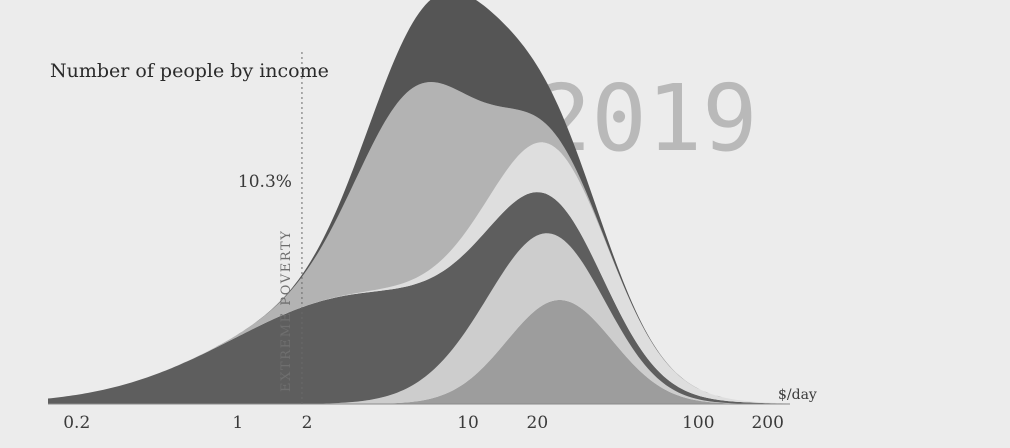  Describe the element at coordinates (189, 71) in the screenshot. I see `chart-title: Number of people by income` at that location.